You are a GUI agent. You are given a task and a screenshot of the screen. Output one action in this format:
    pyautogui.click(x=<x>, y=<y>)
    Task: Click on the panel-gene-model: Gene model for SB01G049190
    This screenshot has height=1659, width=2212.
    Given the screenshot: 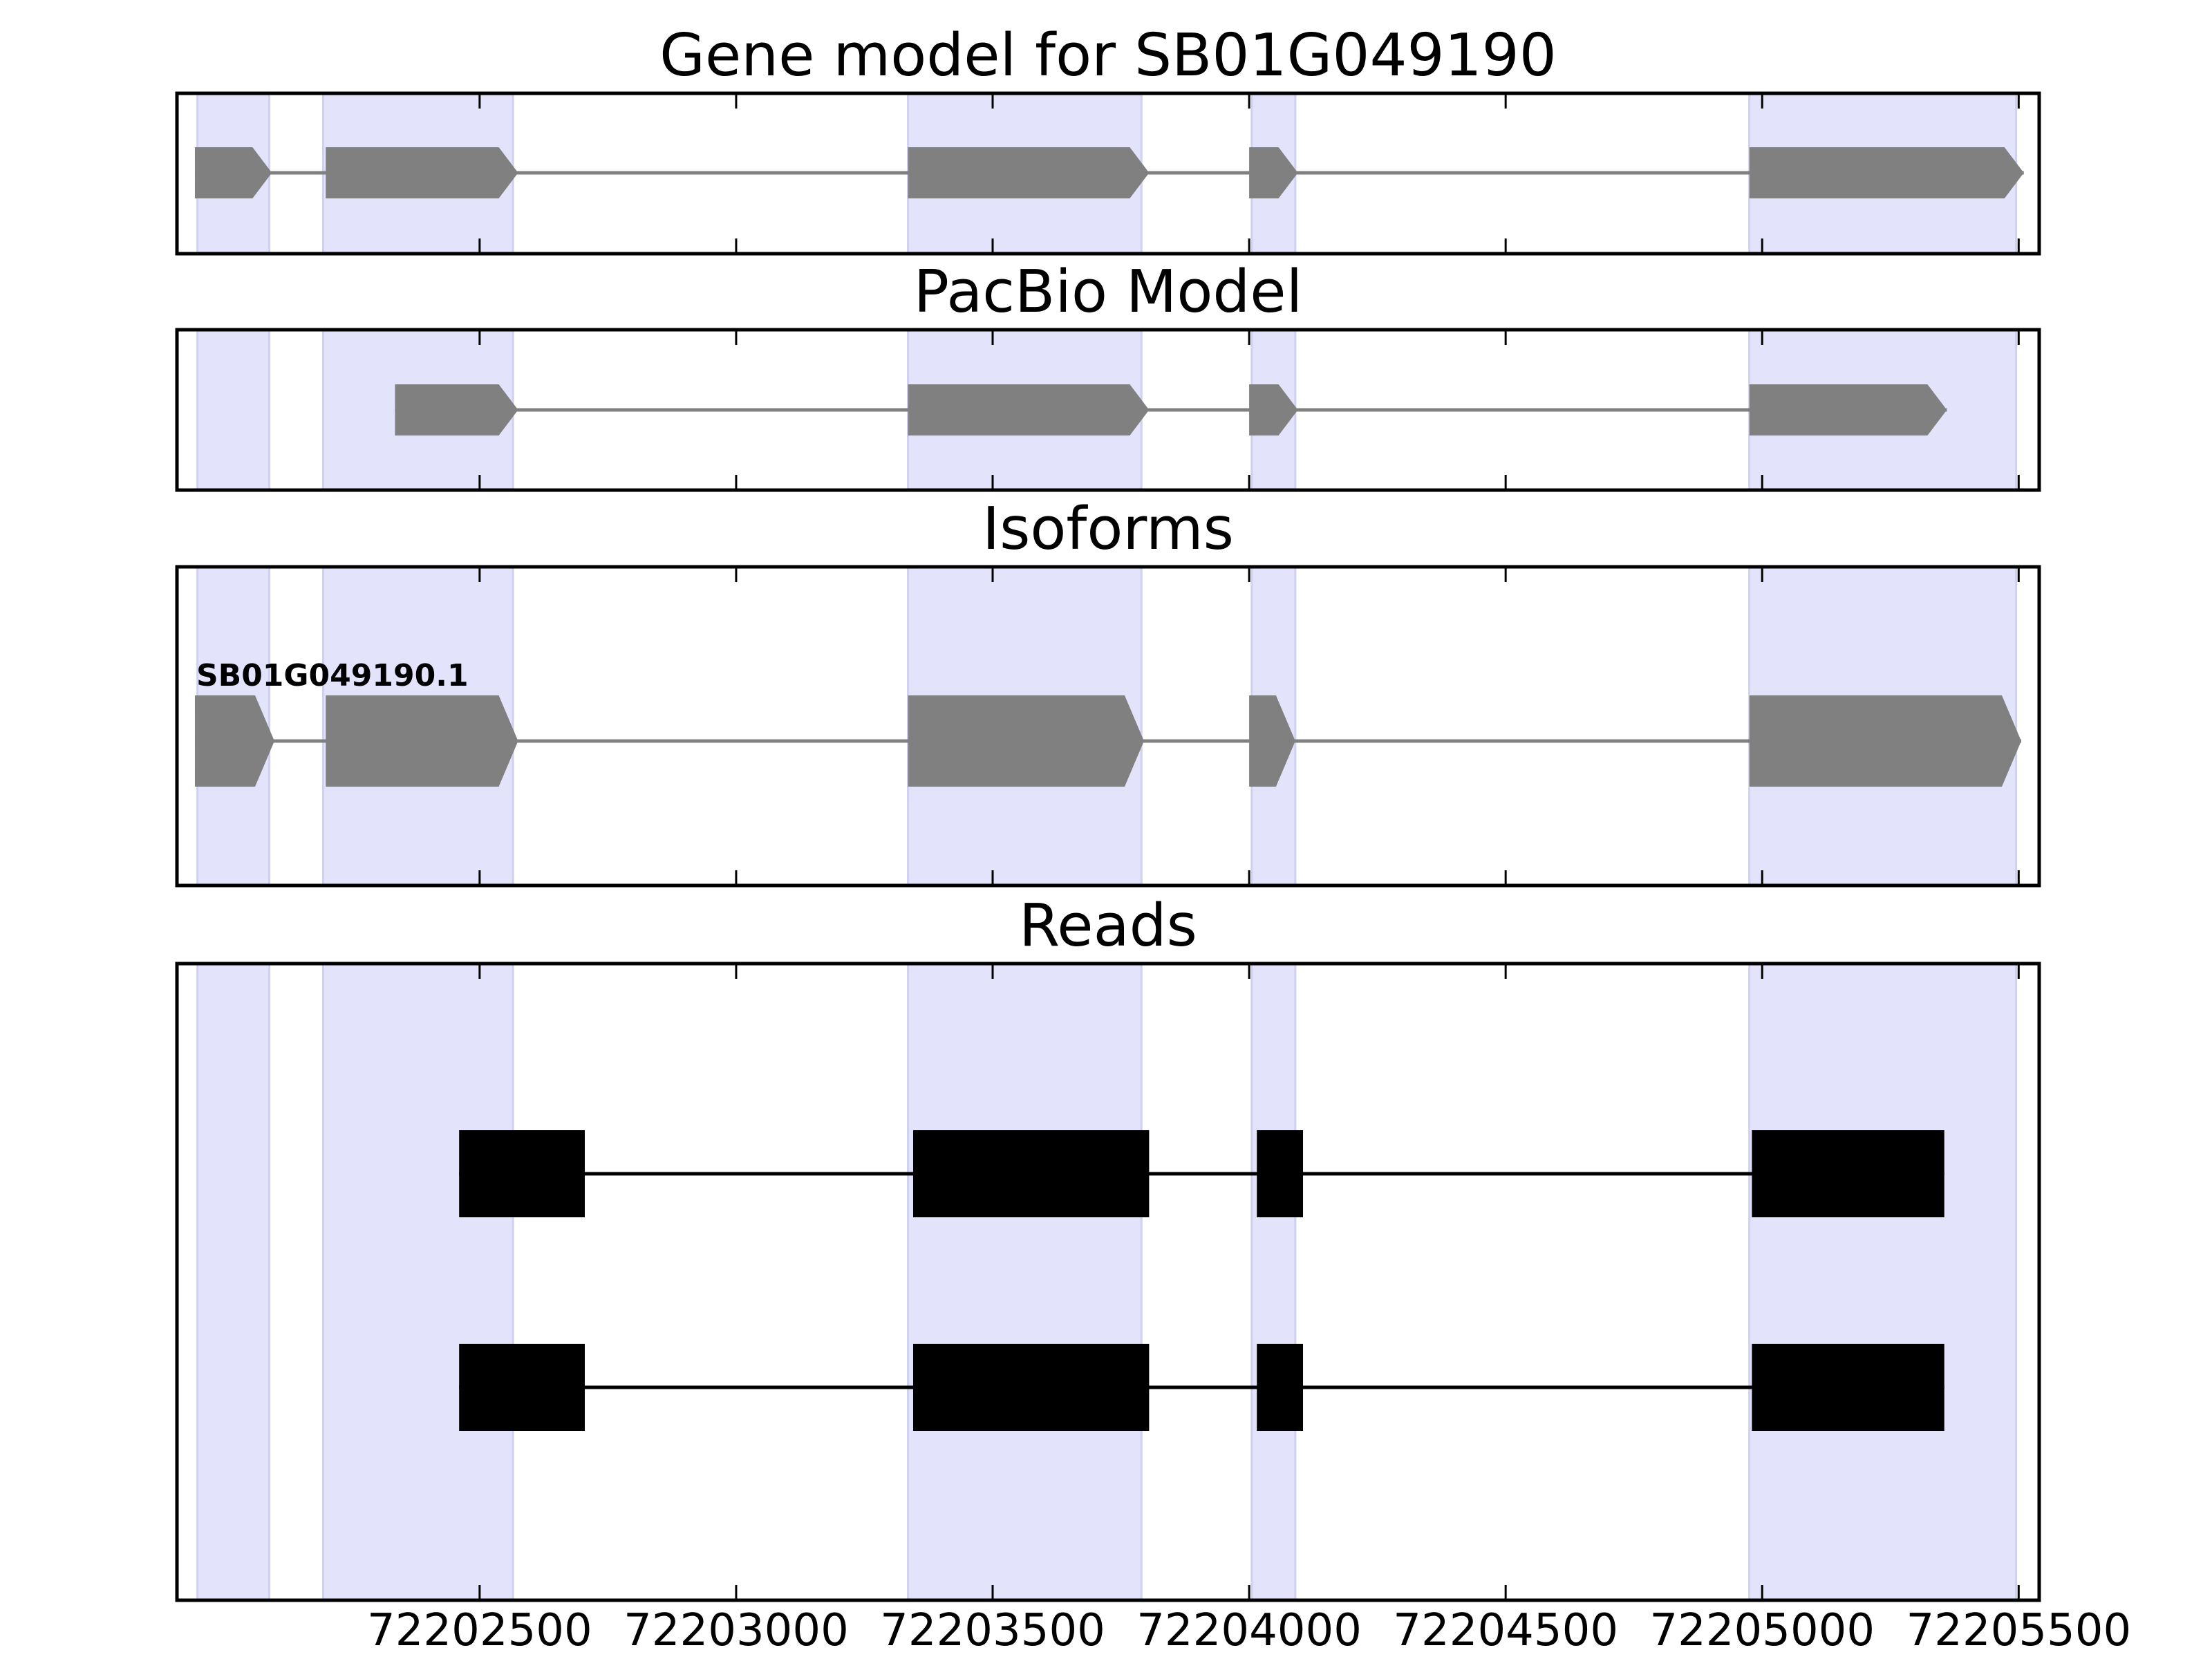 What is the action you would take?
    pyautogui.click(x=1108, y=138)
    